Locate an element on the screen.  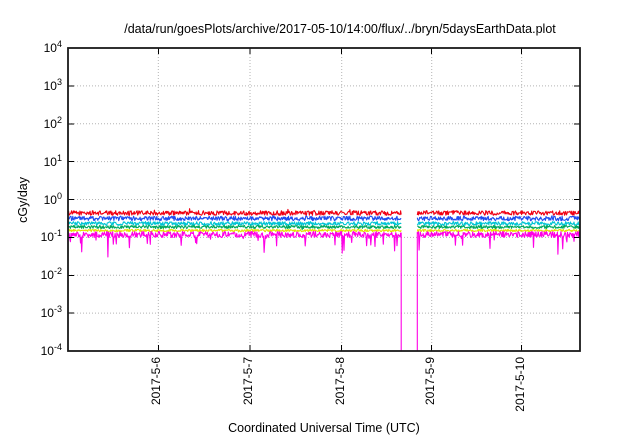
y-axis-title: cGy/day is located at coordinates (23, 200).